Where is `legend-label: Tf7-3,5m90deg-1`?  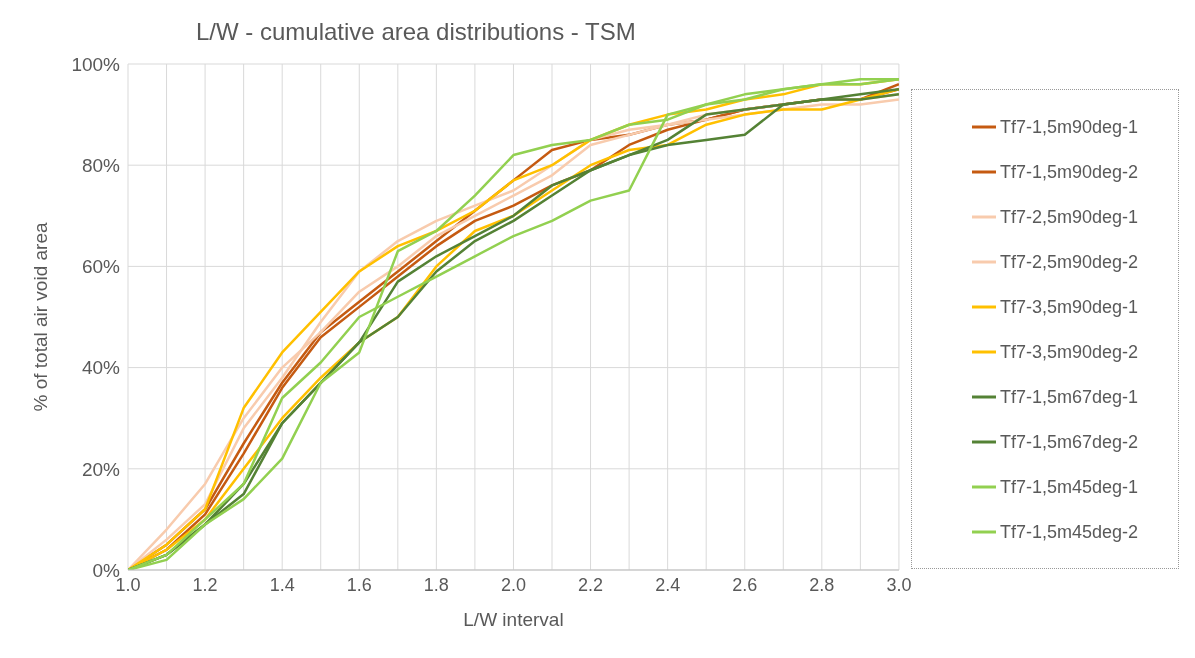 legend-label: Tf7-3,5m90deg-1 is located at coordinates (1068, 307).